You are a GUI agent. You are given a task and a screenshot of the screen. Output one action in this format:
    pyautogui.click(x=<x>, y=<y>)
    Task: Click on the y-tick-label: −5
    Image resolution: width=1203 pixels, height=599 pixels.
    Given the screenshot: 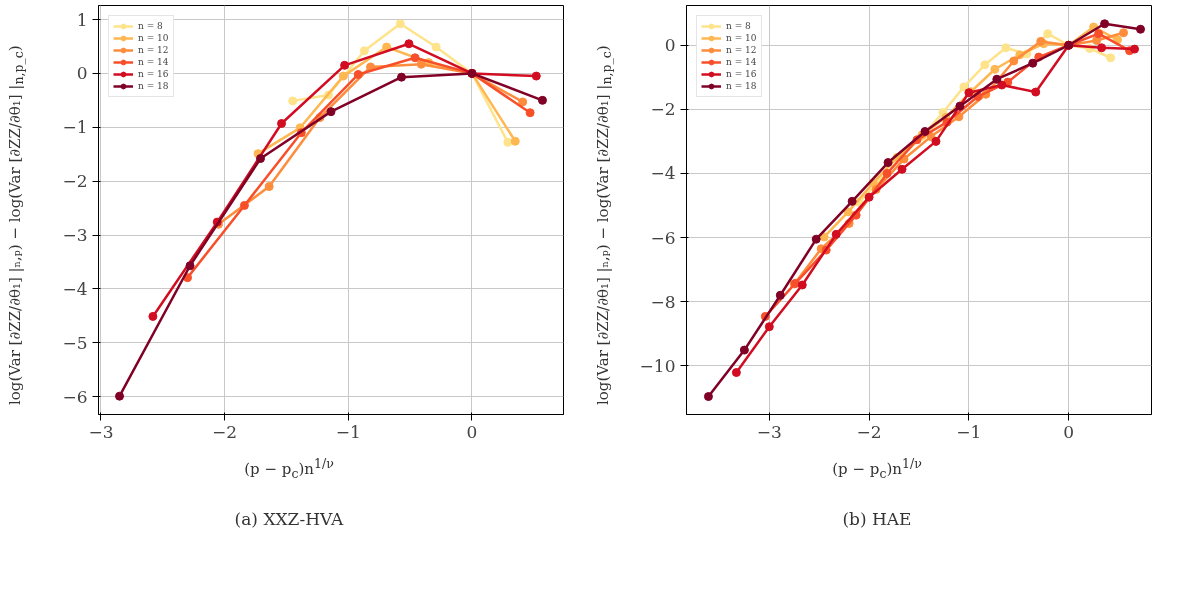 What is the action you would take?
    pyautogui.click(x=75, y=342)
    